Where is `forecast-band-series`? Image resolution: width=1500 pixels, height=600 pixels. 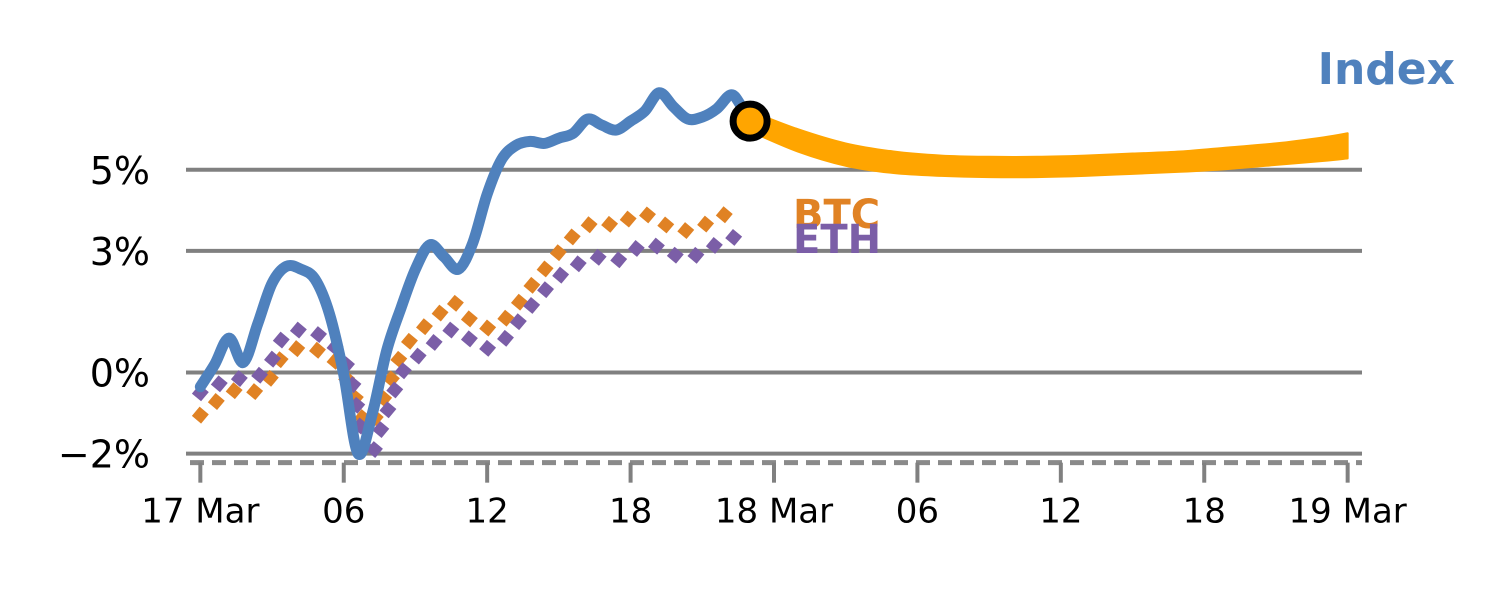 forecast-band-series is located at coordinates (1049, 144).